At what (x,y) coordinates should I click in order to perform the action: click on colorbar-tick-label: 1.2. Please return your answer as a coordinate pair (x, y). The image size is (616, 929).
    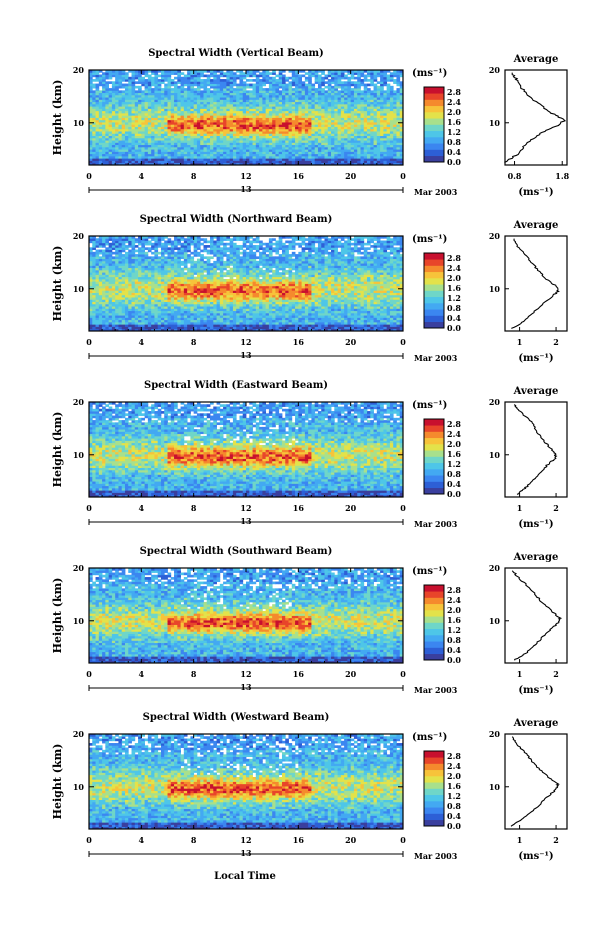
    Looking at the image, I should click on (454, 132).